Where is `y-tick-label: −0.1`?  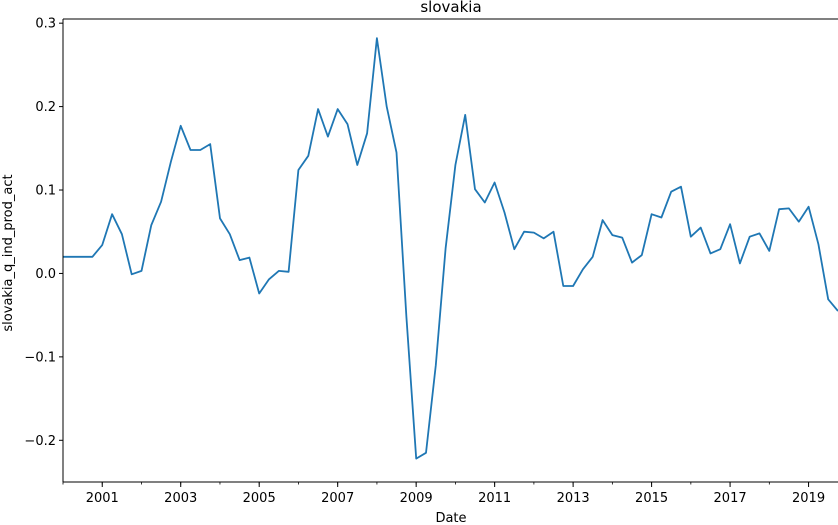
y-tick-label: −0.1 is located at coordinates (40, 357).